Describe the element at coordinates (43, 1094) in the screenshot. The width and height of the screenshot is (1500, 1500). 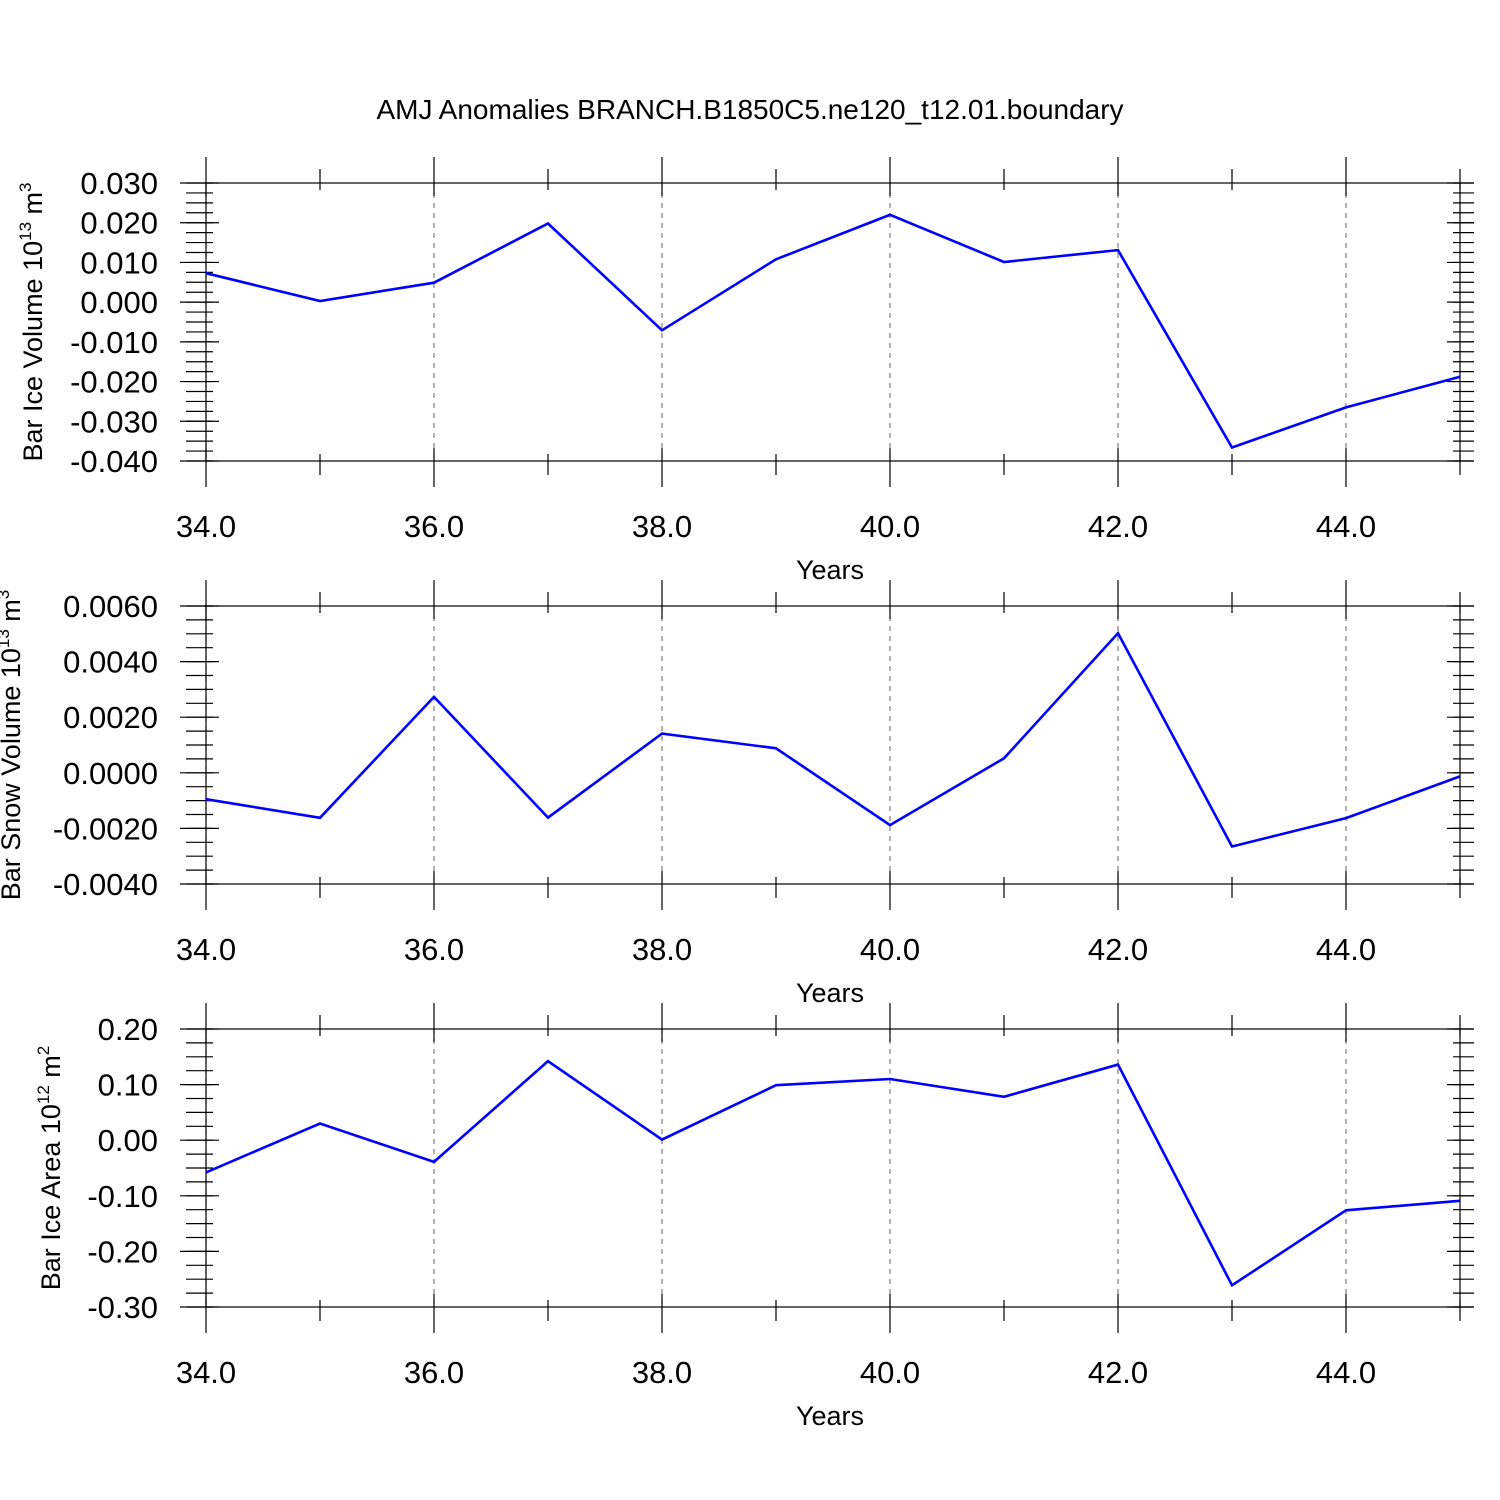
I see `y-axis-label-ylabel-exp: 12` at that location.